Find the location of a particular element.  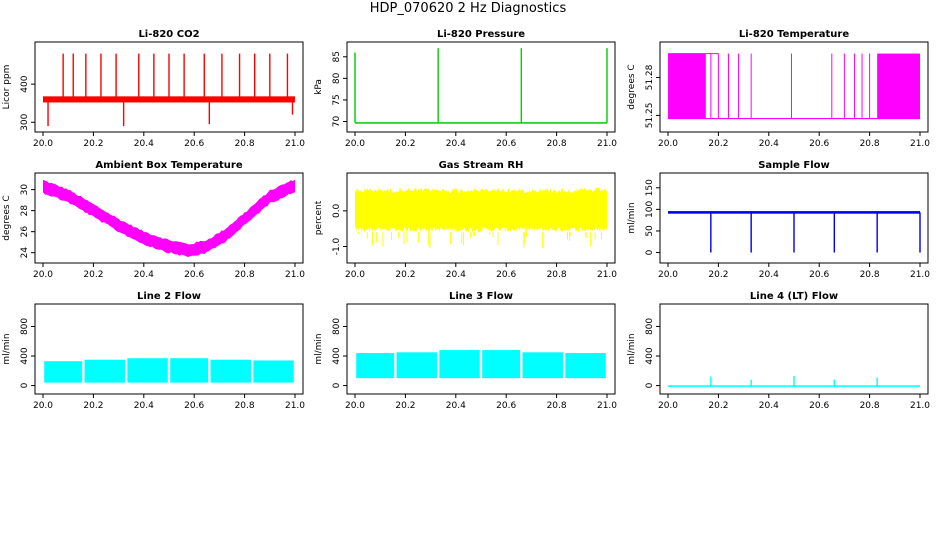

y-tick-label: 80 is located at coordinates (337, 78).